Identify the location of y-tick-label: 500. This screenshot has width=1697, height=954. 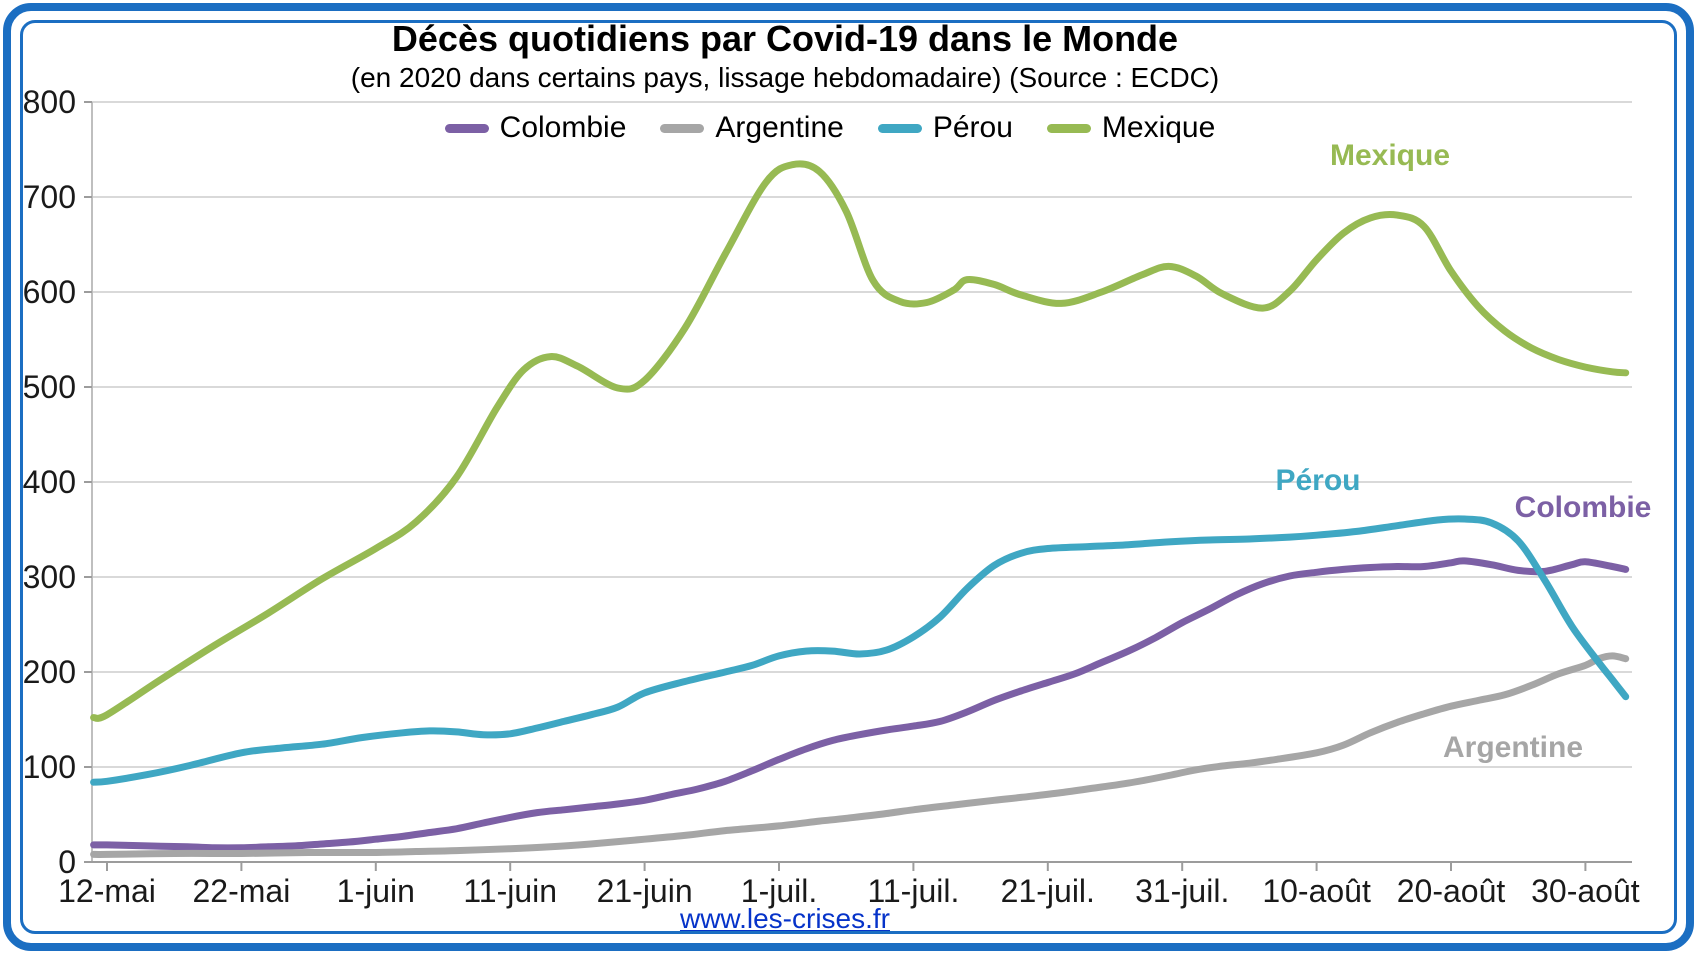
(49, 387).